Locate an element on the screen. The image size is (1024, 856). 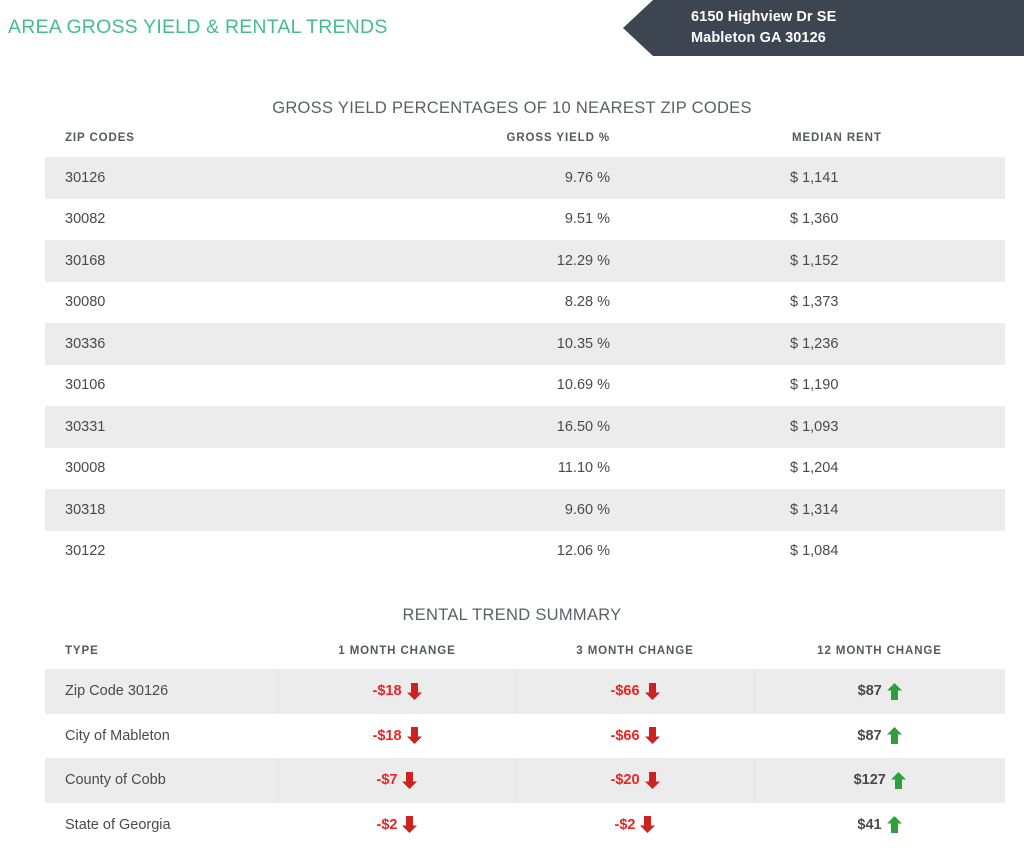
cell-1-month-change: -$7 is located at coordinates (397, 780).